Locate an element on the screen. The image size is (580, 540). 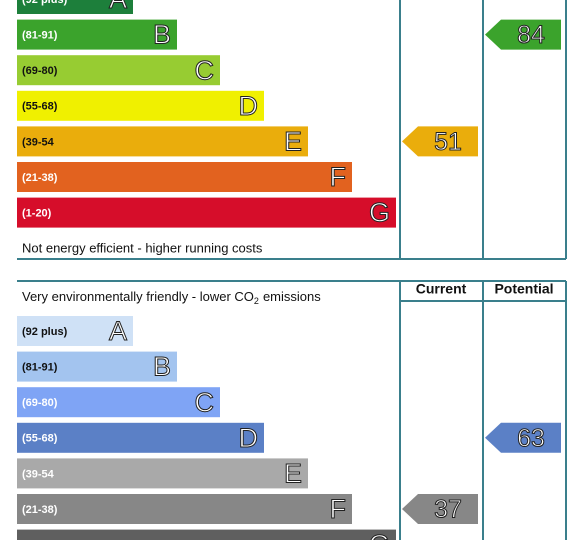
subscript: 2 is located at coordinates (256, 301).